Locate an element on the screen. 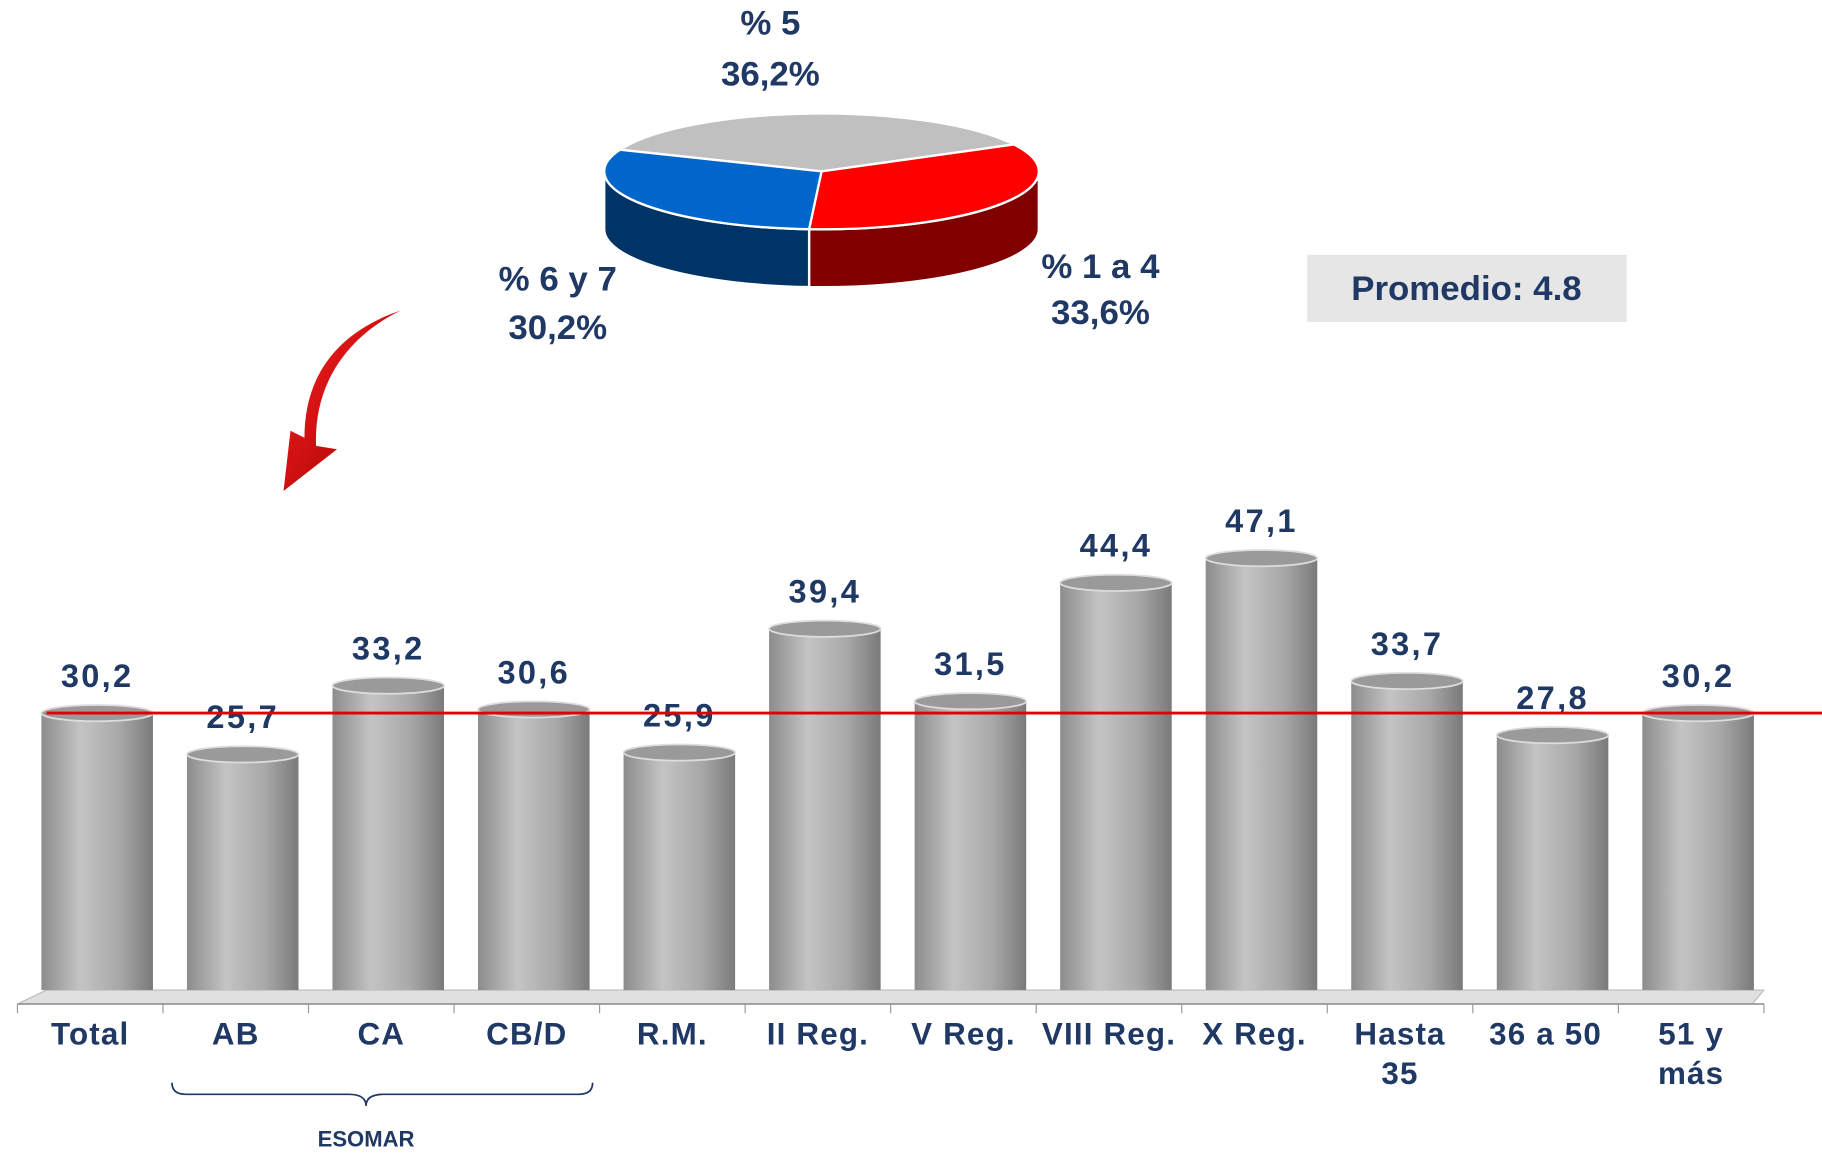 This screenshot has width=1822, height=1158. value-label: 33,7 is located at coordinates (1407, 644).